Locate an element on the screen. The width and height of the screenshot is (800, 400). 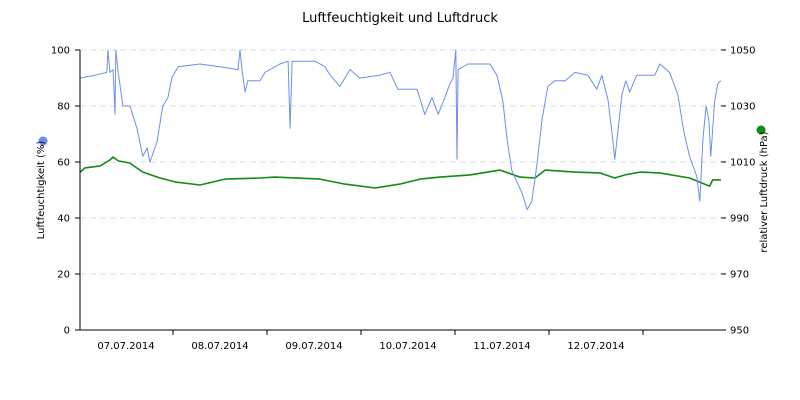
legend-humidity-dot is located at coordinates (43, 141).